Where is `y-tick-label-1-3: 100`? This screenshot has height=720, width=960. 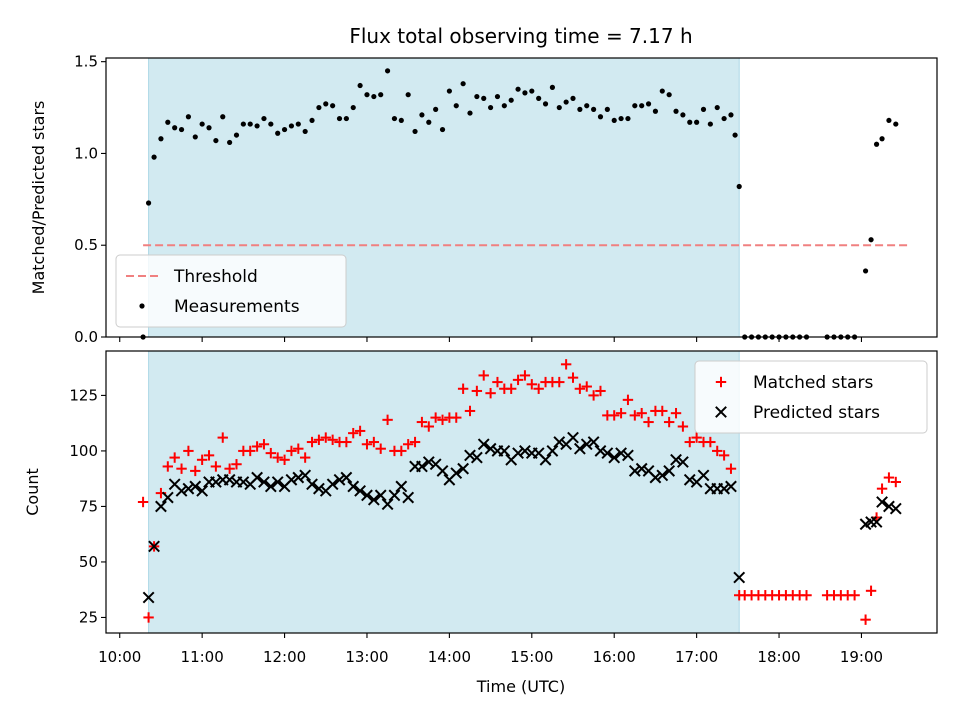
y-tick-label-1-3: 100 is located at coordinates (83, 451).